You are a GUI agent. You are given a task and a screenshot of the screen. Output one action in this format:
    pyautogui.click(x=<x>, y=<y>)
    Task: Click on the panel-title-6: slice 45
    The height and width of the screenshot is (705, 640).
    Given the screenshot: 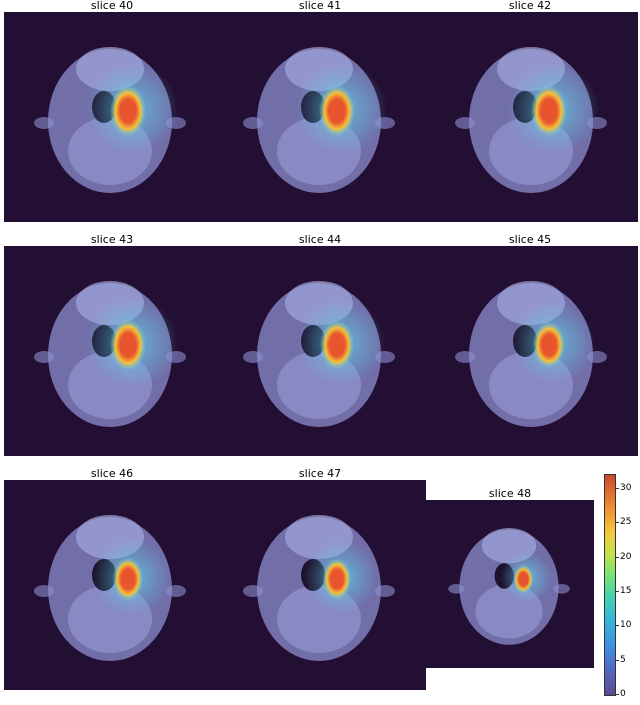 What is the action you would take?
    pyautogui.click(x=530, y=239)
    